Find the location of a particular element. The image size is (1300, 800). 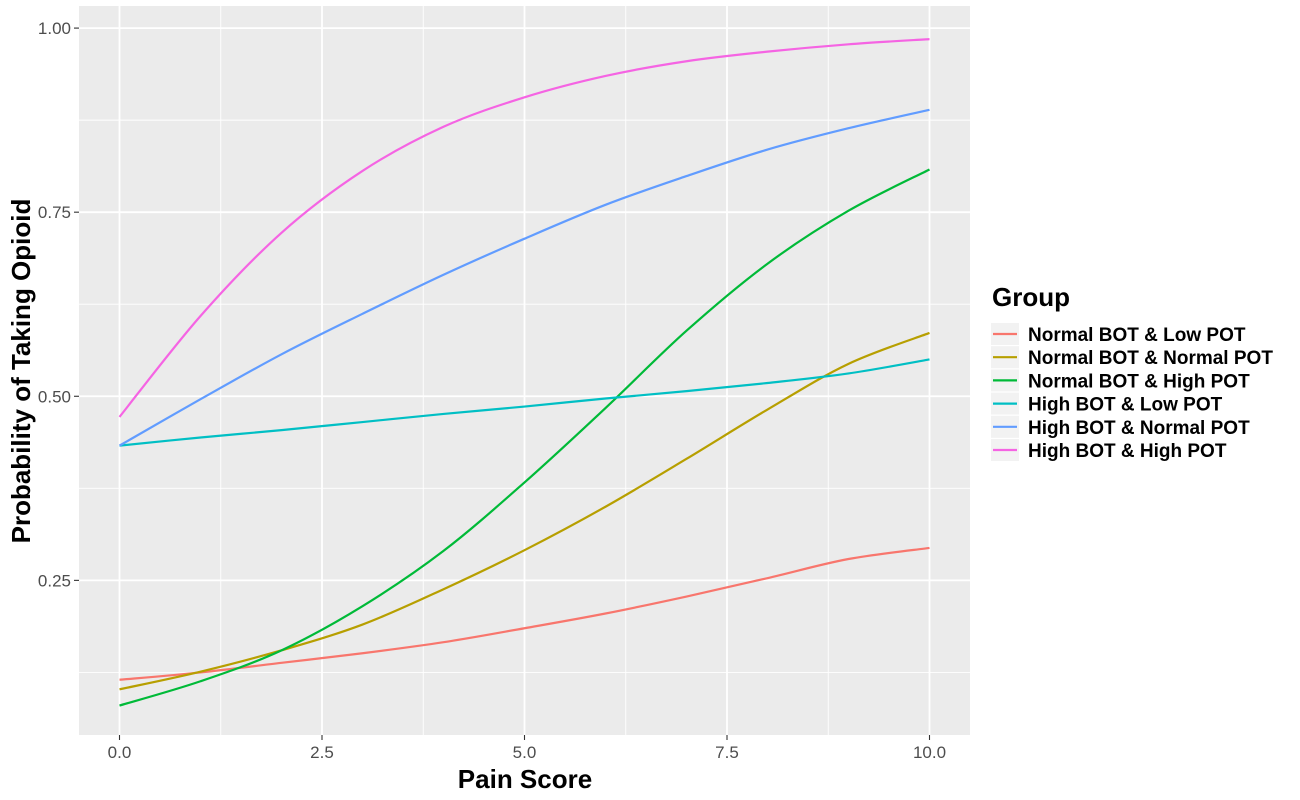

y-axis: 0.25 0.50 0.75 1.00 is located at coordinates (58, 304).